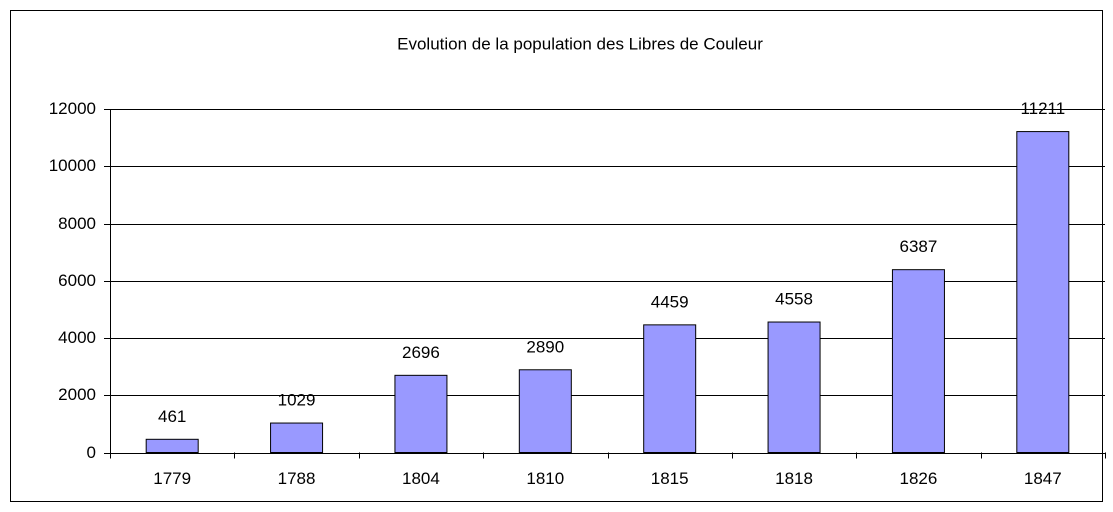 Image resolution: width=1113 pixels, height=512 pixels. What do you see at coordinates (794, 478) in the screenshot?
I see `x-tick-label: 1818` at bounding box center [794, 478].